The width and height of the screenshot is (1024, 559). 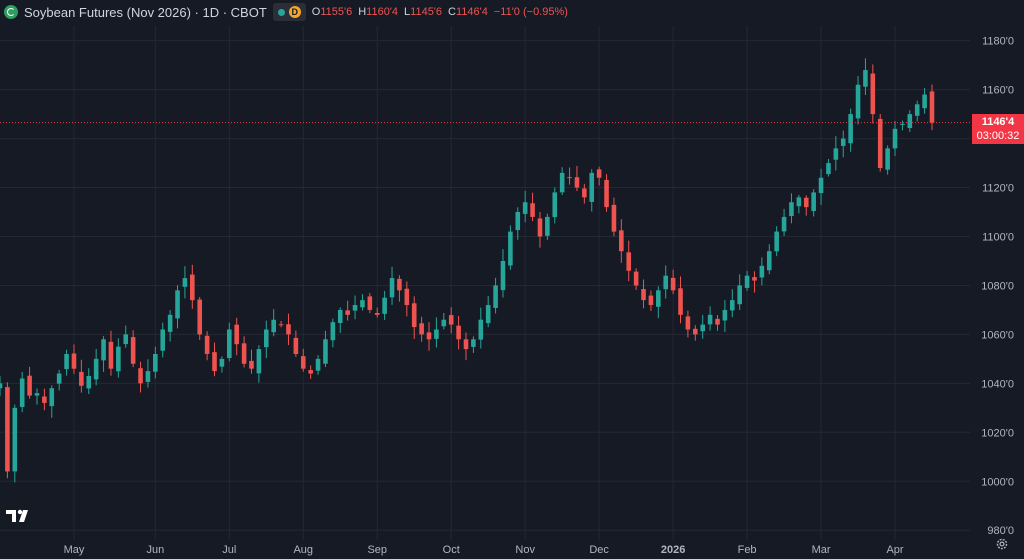 I want to click on y-tick-label: 1000'0, so click(x=997, y=482).